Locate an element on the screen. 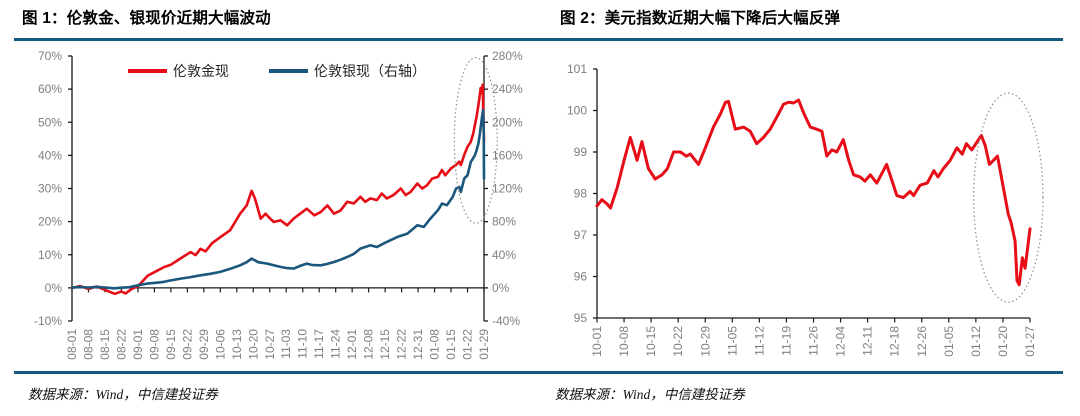  legend-label-silver: 伦敦银现（右轴） is located at coordinates (370, 71).